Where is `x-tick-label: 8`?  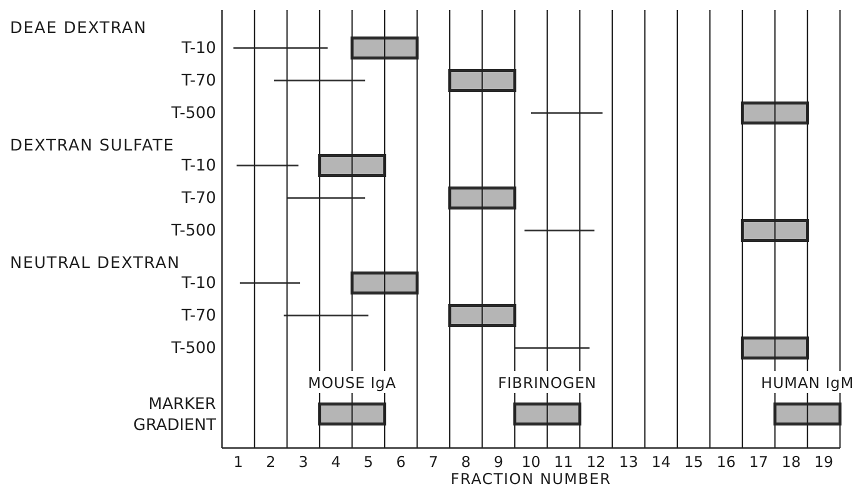
x-tick-label: 8 is located at coordinates (466, 462).